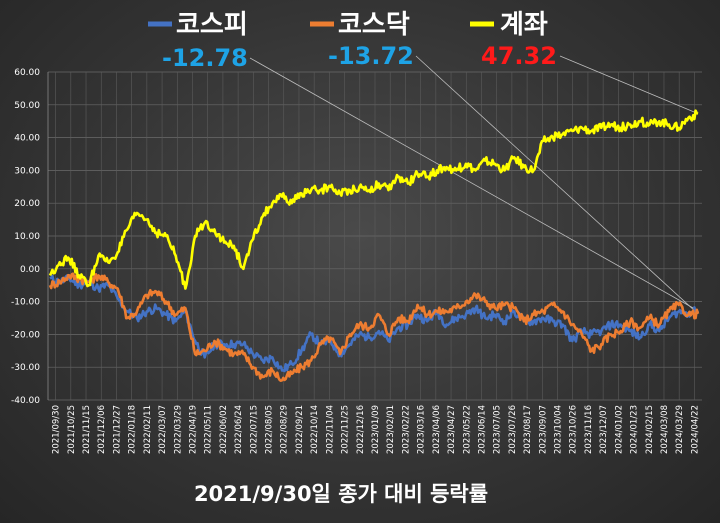 This screenshot has height=523, width=720. I want to click on x-tick-label: 2022/11/25, so click(346, 429).